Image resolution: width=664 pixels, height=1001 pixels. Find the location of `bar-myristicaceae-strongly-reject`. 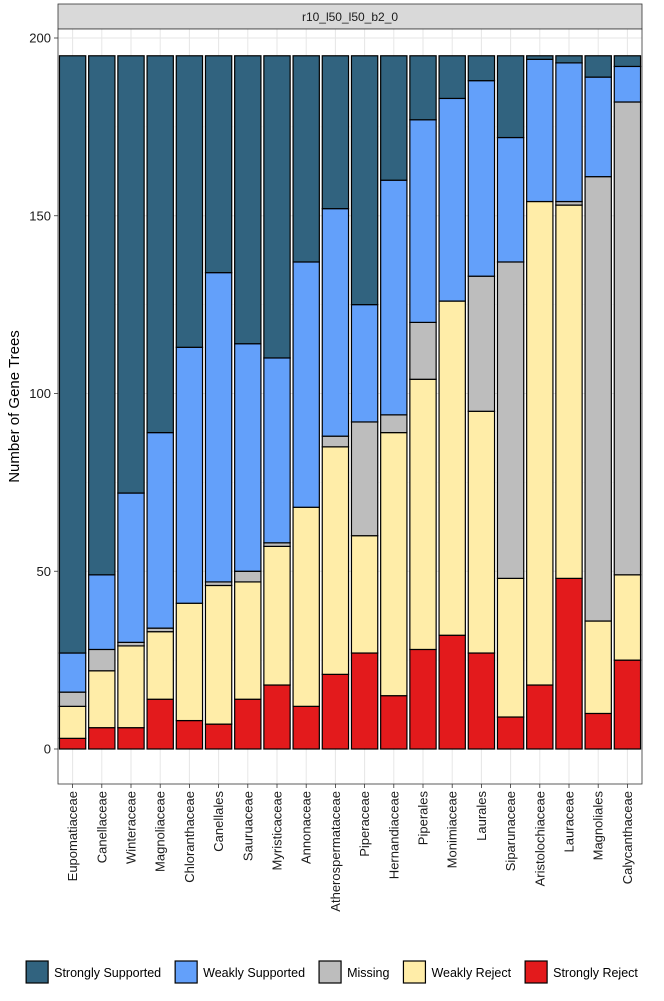

bar-myristicaceae-strongly-reject is located at coordinates (277, 717).